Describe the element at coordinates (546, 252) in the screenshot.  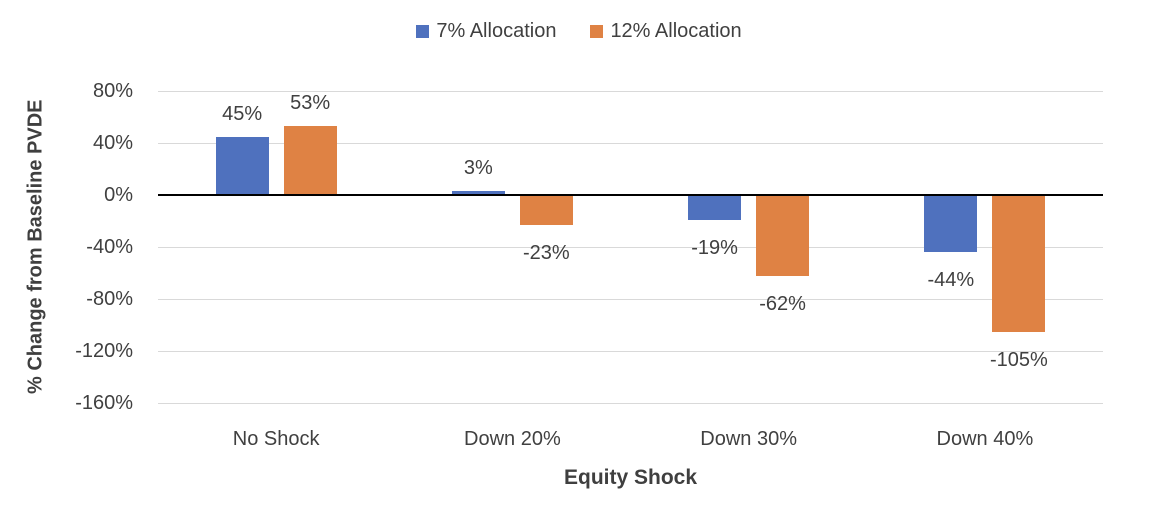
I see `data-label-12-allocation-down-20: -23%` at that location.